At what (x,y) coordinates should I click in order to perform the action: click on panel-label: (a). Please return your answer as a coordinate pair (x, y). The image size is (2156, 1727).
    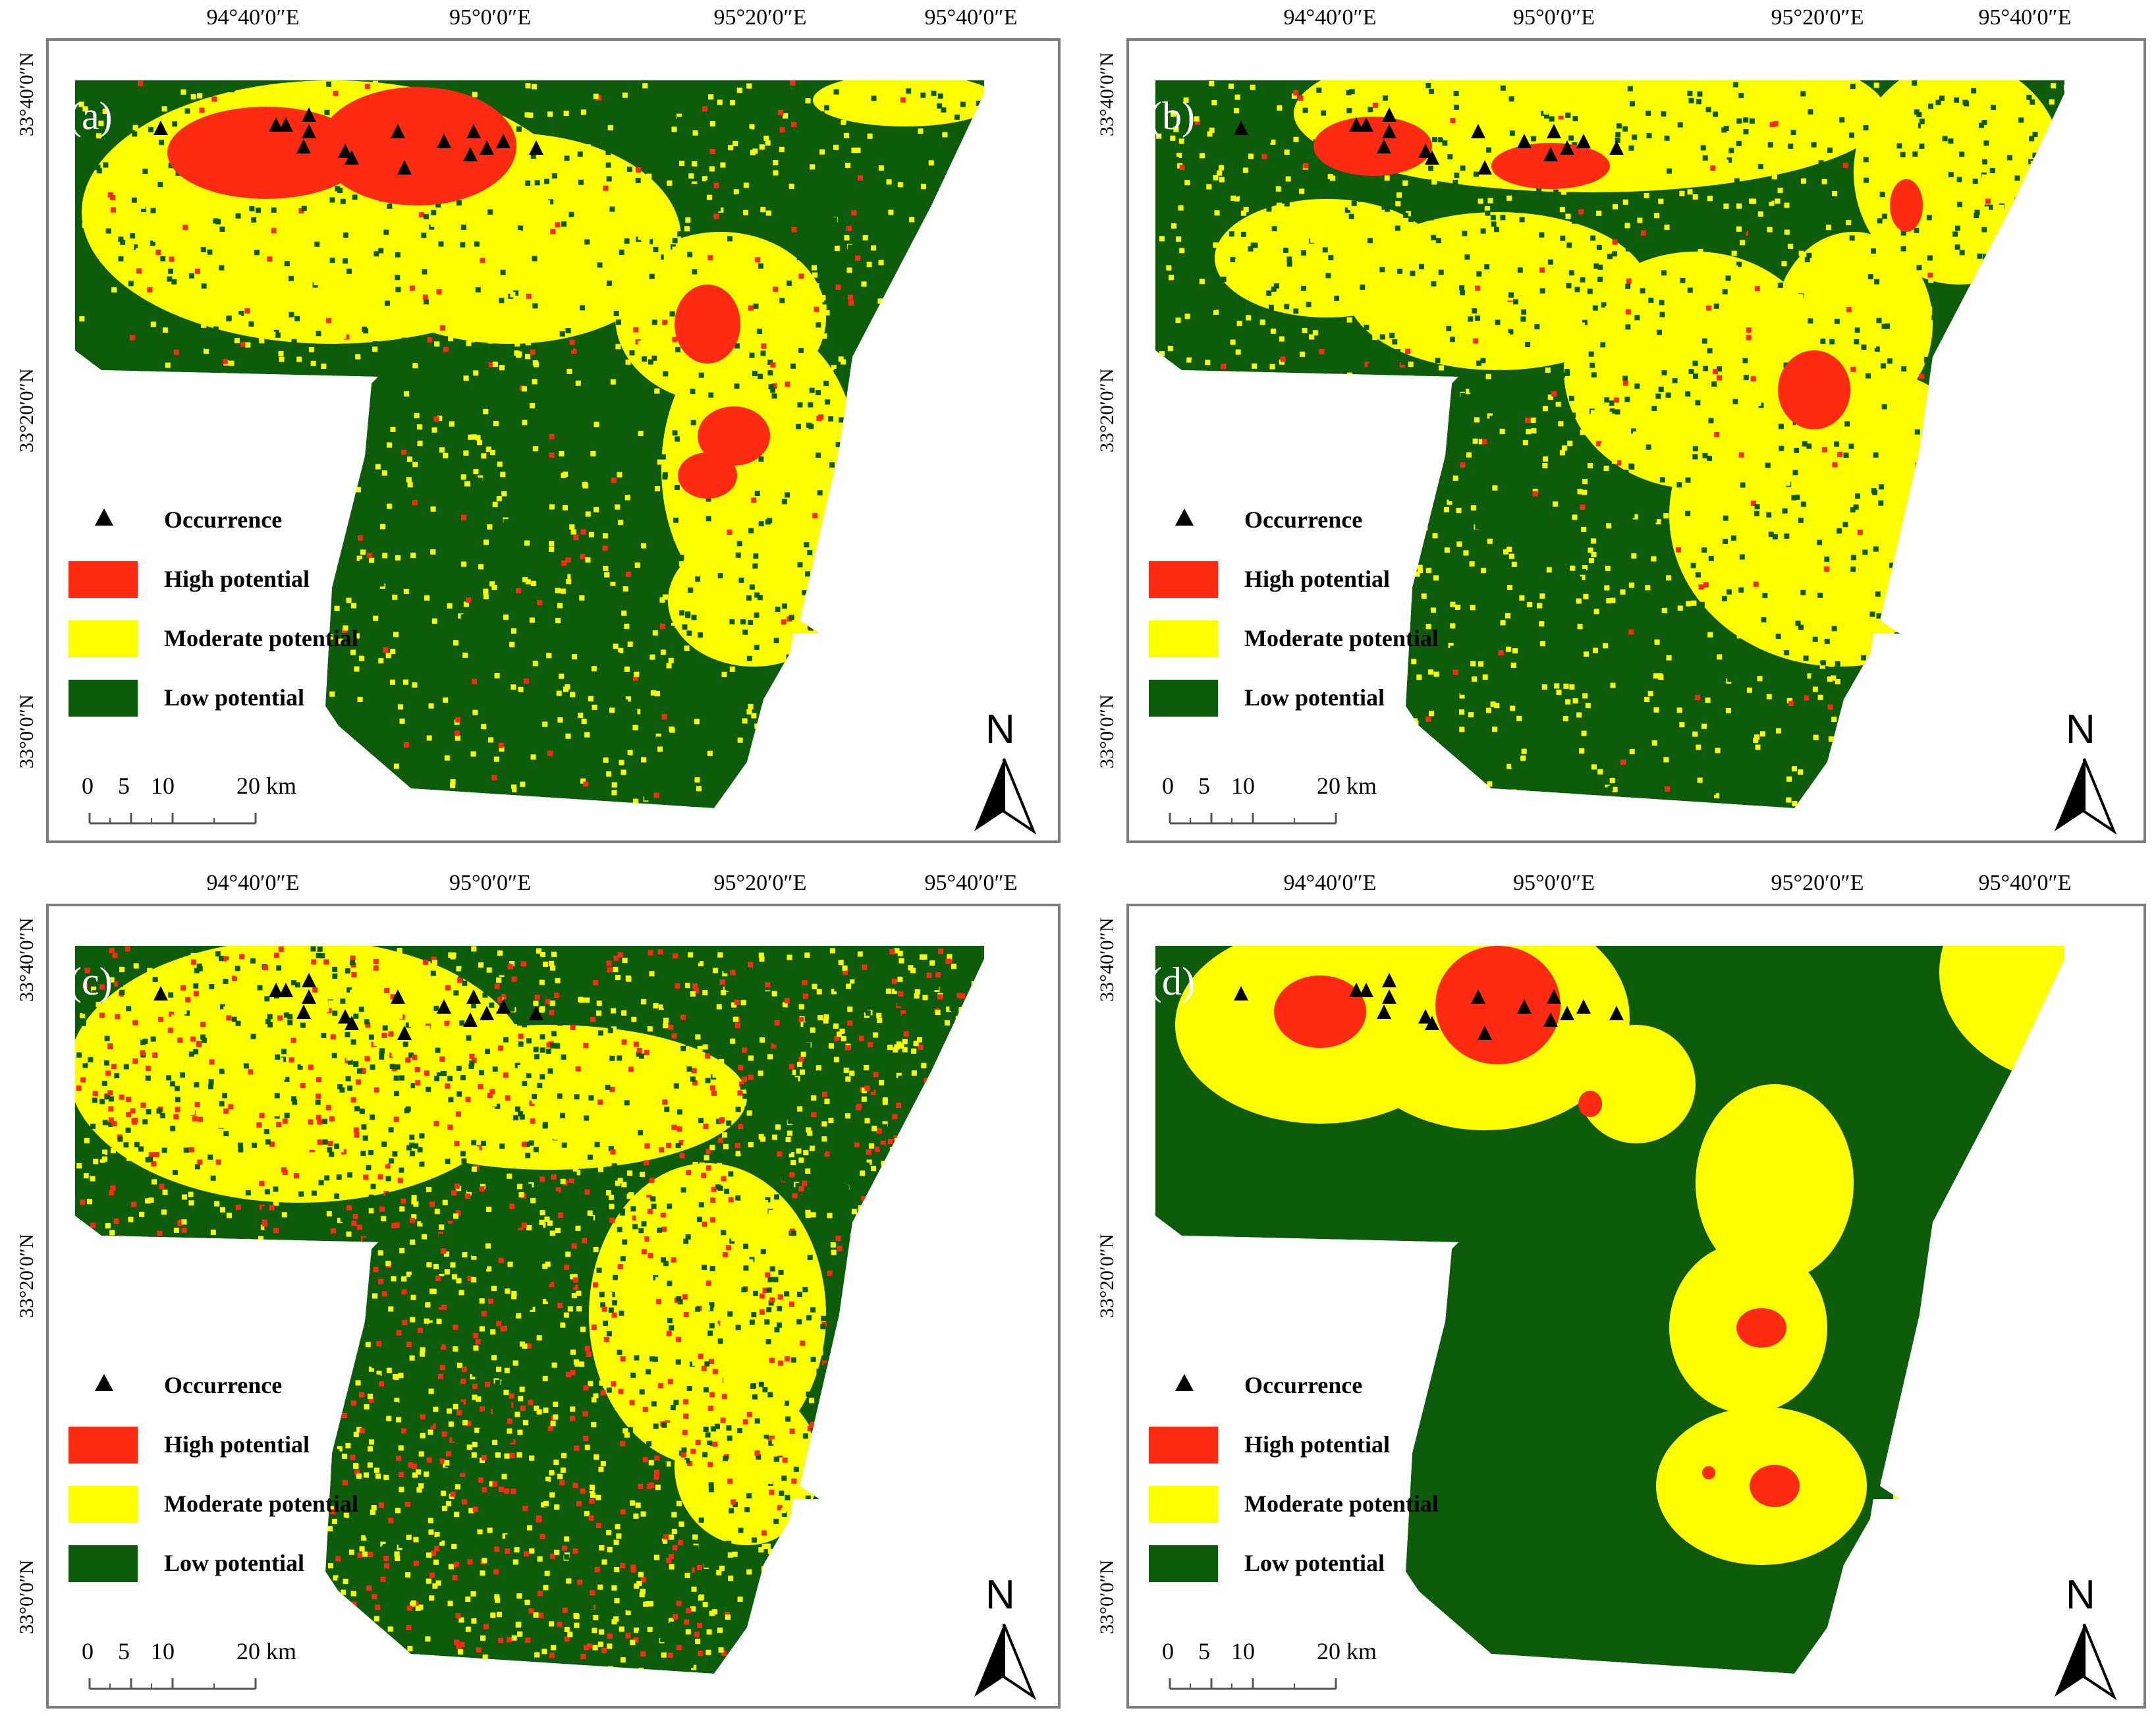
    Looking at the image, I should click on (91, 116).